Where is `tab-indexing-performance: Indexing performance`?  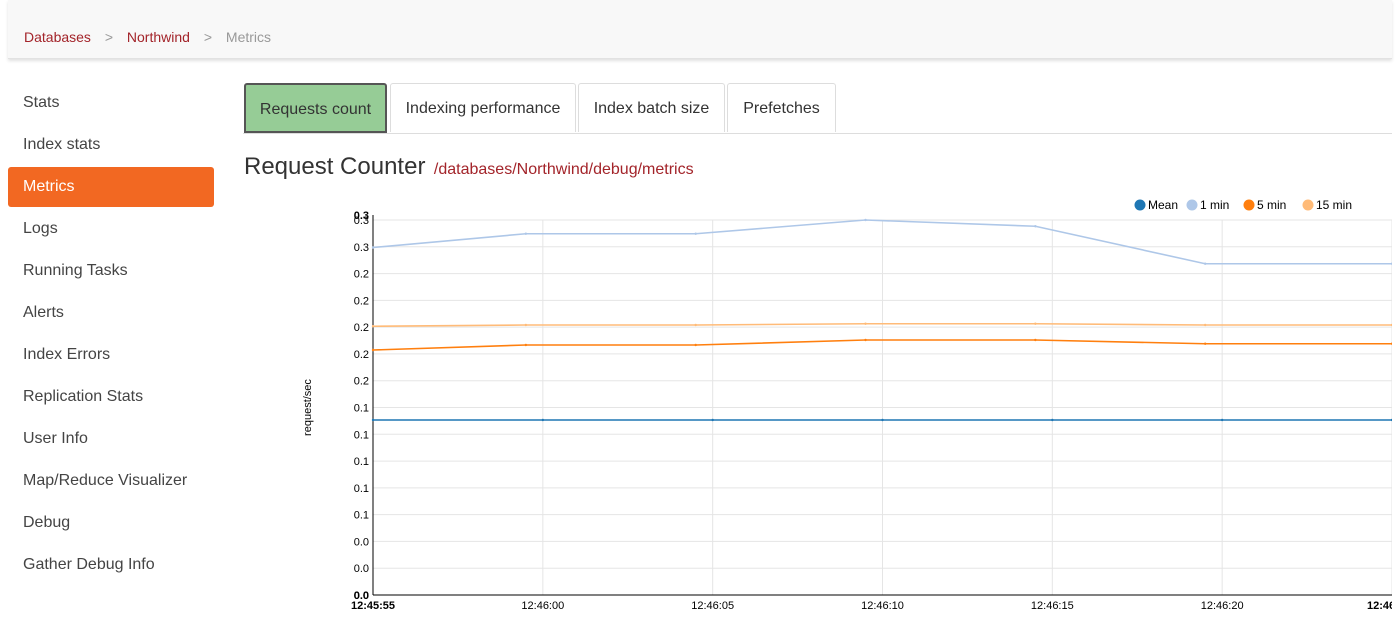 tab-indexing-performance: Indexing performance is located at coordinates (483, 107).